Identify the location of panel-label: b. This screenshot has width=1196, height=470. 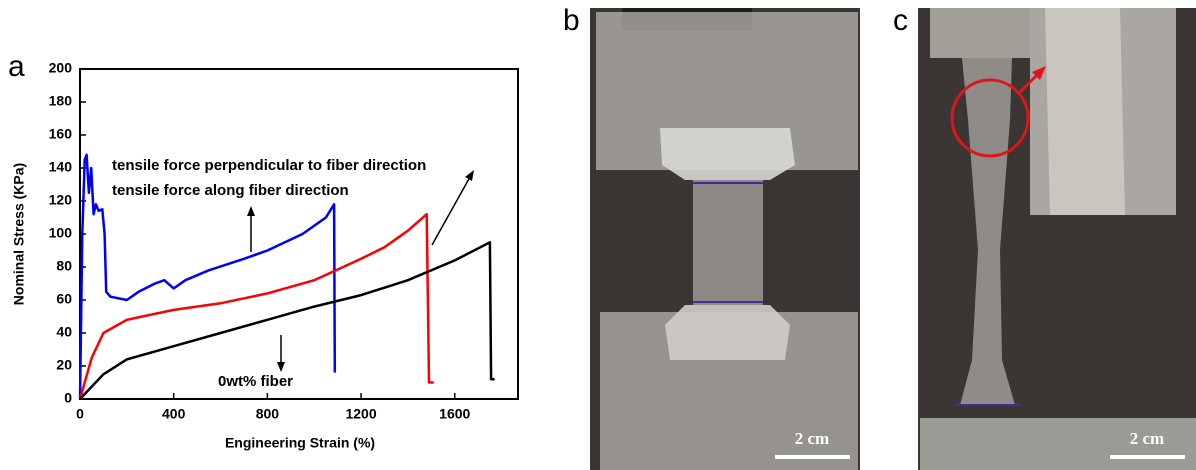
(571, 20).